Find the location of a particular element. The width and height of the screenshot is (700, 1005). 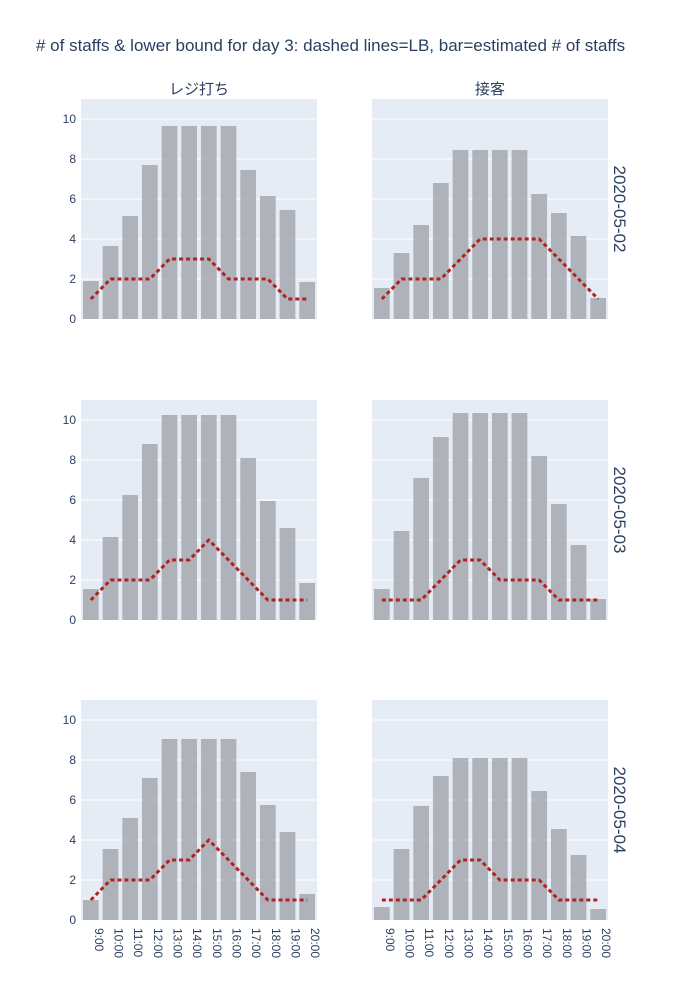

panel-2020-05-02-0: 0 2 4 6 8 10 is located at coordinates (190, 212).